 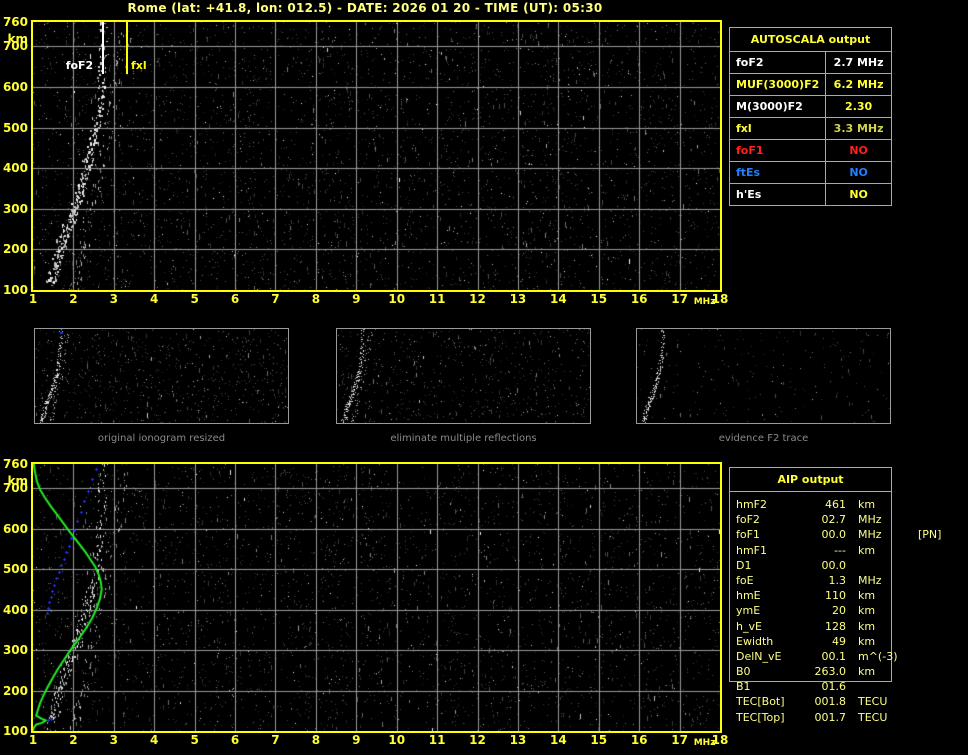 What do you see at coordinates (813, 611) in the screenshot?
I see `aip-row: ymE 20 km` at bounding box center [813, 611].